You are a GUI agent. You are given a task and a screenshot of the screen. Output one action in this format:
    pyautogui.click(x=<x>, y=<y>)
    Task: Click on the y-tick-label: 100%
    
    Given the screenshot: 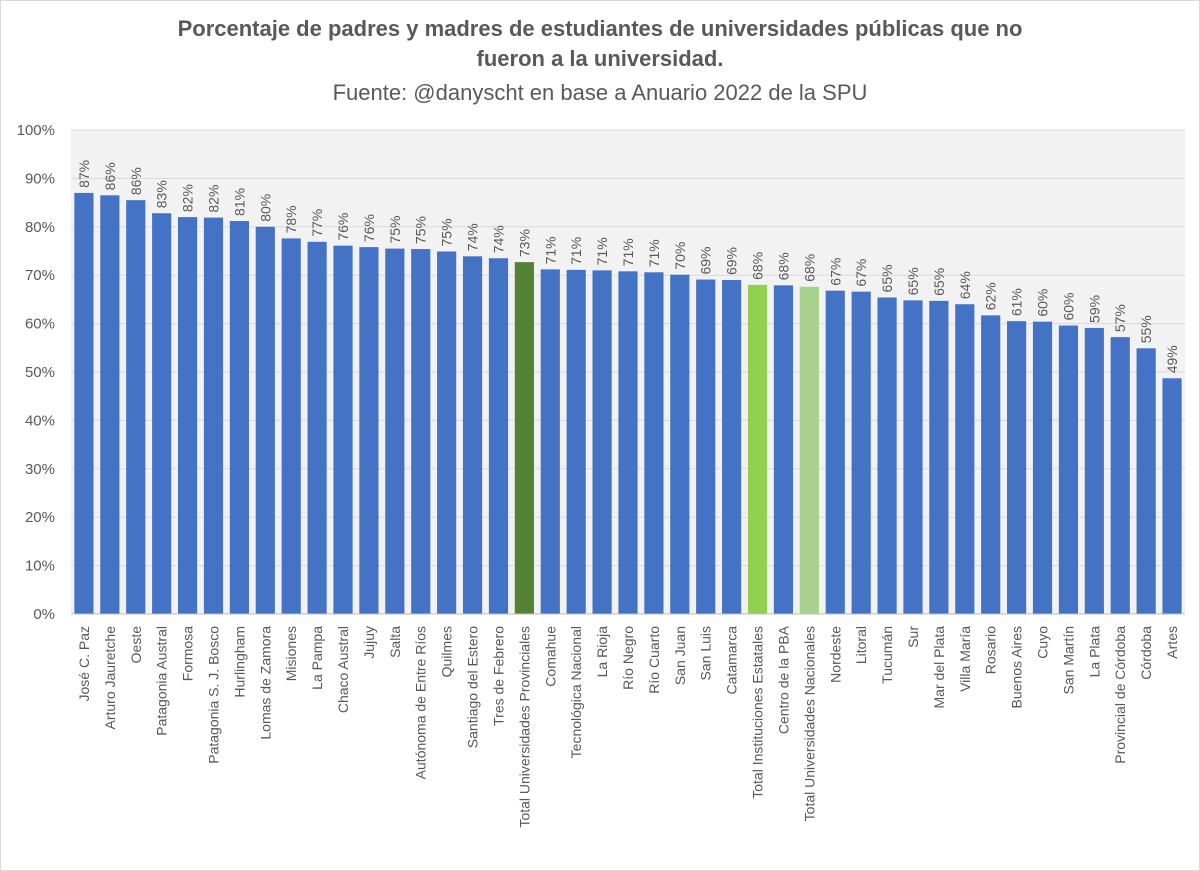 What is the action you would take?
    pyautogui.click(x=36, y=130)
    